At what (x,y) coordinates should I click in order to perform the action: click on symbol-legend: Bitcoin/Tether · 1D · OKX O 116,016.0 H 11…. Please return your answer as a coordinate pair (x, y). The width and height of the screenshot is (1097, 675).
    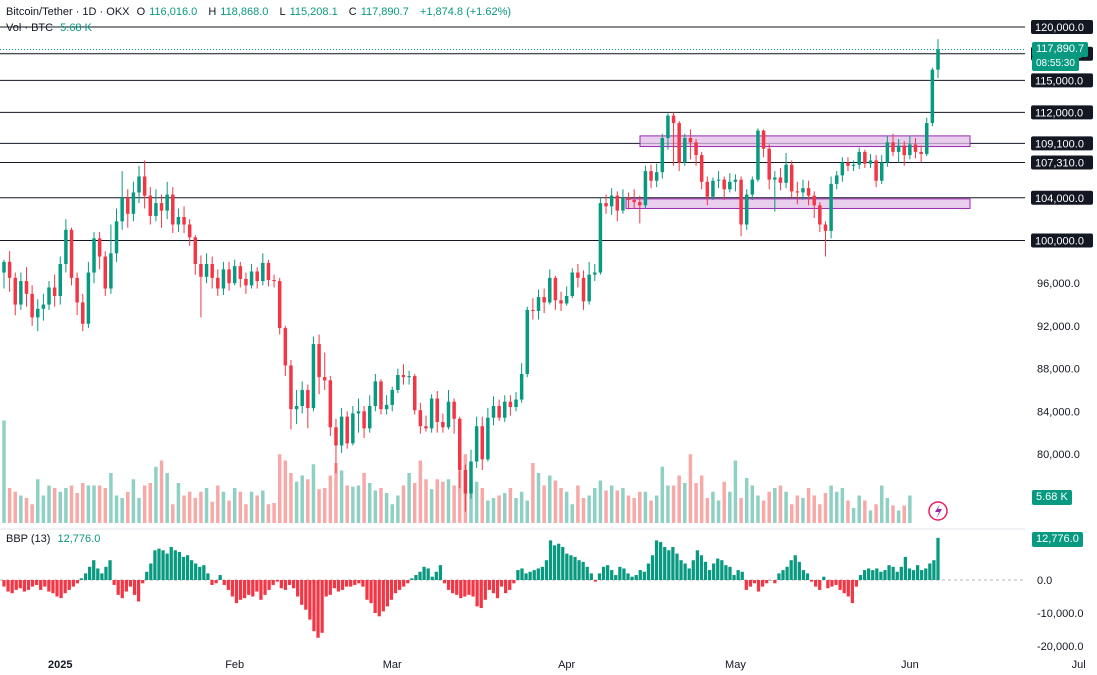
    Looking at the image, I should click on (259, 12).